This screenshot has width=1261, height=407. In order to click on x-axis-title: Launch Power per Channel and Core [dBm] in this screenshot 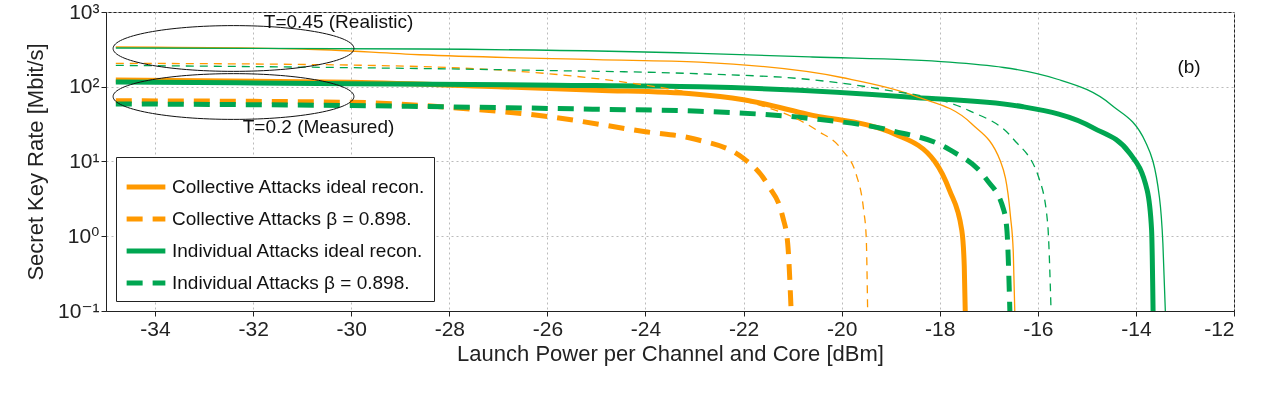, I will do `click(670, 353)`.